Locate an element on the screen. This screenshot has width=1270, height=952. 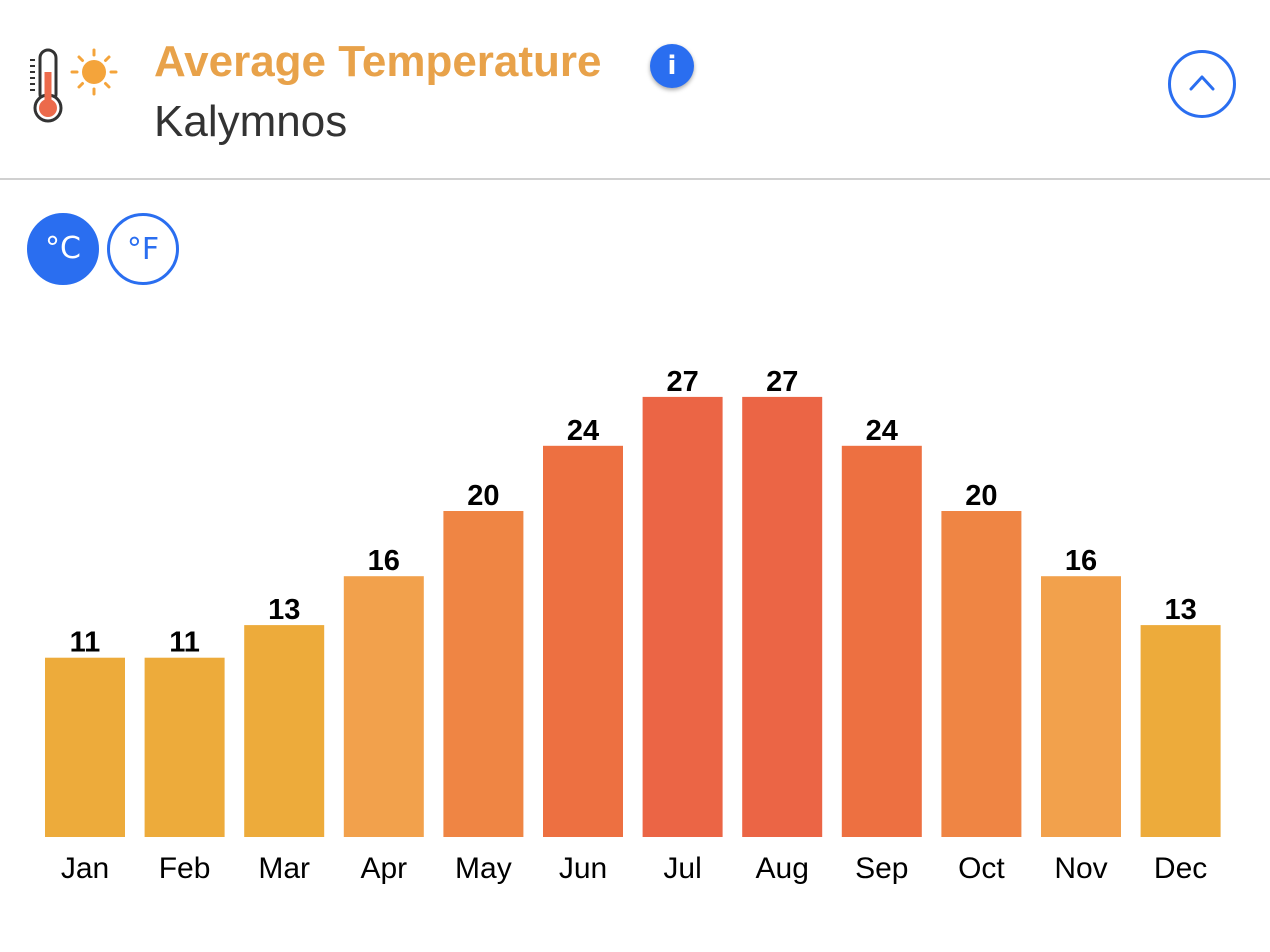
fahrenheit-toggle: °F is located at coordinates (143, 249).